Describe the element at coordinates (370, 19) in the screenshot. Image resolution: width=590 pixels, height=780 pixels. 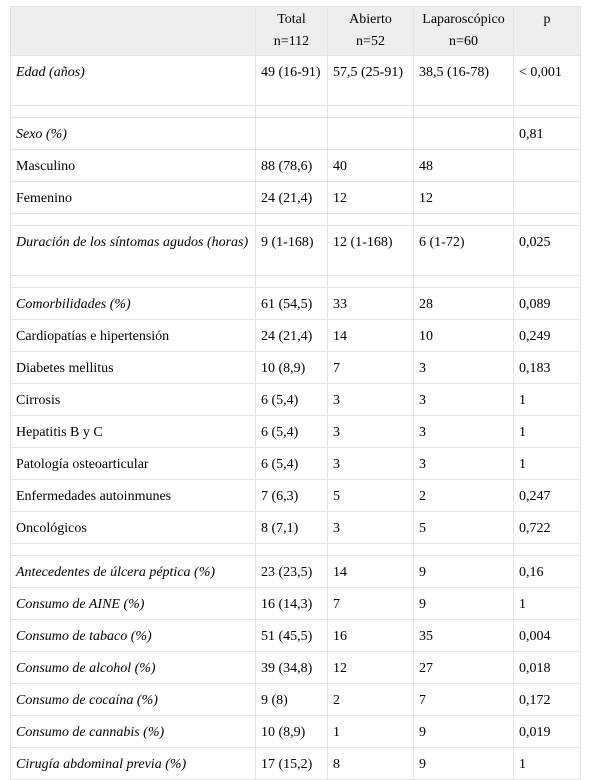
I see `header-abierto-title: Abierto` at that location.